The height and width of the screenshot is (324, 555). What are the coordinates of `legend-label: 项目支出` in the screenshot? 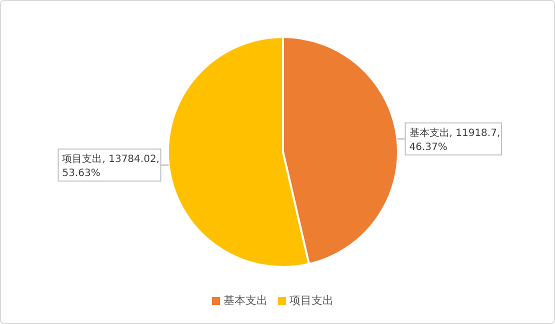 It's located at (312, 300).